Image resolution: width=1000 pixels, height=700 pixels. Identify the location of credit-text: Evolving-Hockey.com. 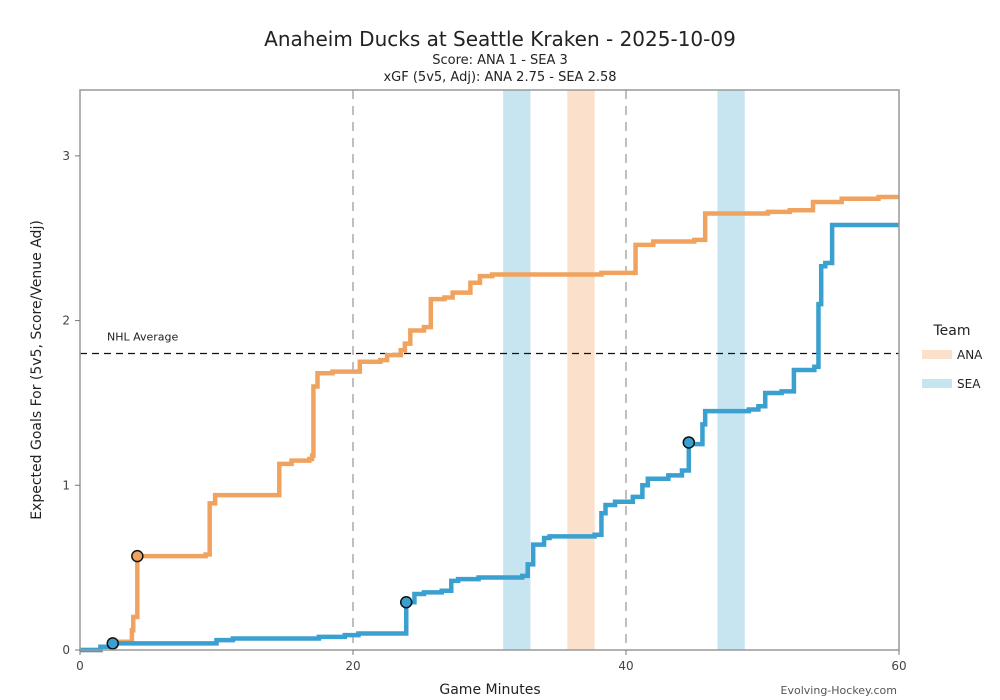
(839, 690).